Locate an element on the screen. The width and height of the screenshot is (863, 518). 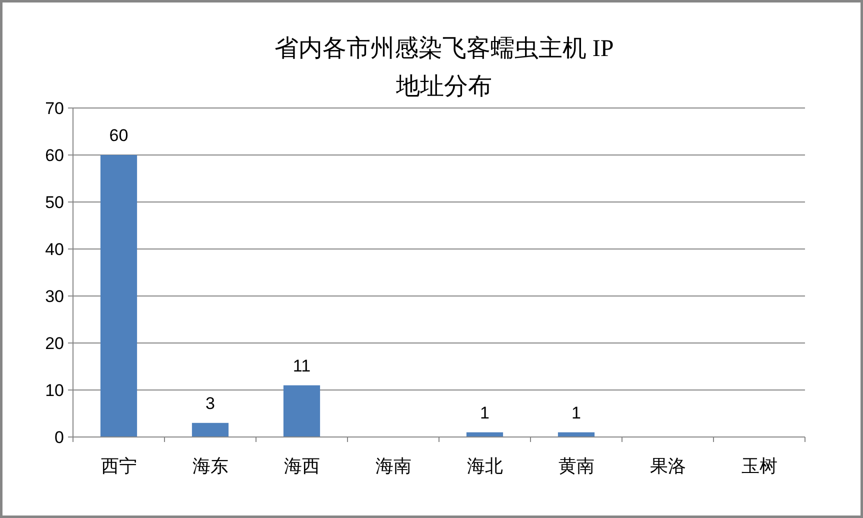
x-tick-label: 海东 is located at coordinates (210, 466).